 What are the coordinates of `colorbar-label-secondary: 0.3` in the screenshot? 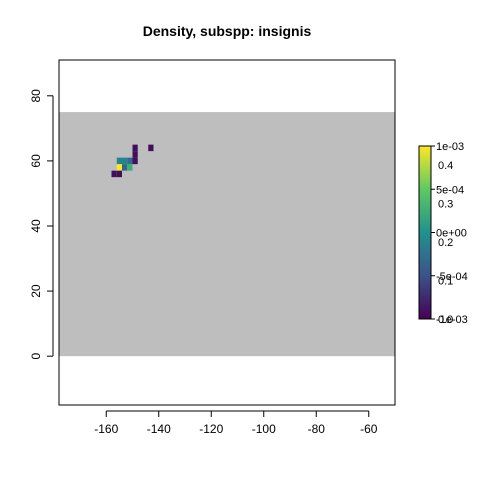 It's located at (445, 205).